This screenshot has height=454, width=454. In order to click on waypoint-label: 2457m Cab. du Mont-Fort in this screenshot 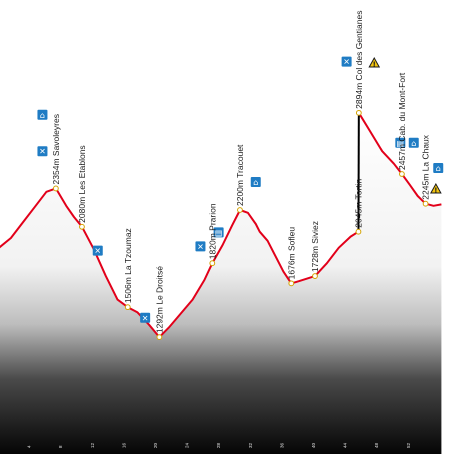, I will do `click(402, 121)`.